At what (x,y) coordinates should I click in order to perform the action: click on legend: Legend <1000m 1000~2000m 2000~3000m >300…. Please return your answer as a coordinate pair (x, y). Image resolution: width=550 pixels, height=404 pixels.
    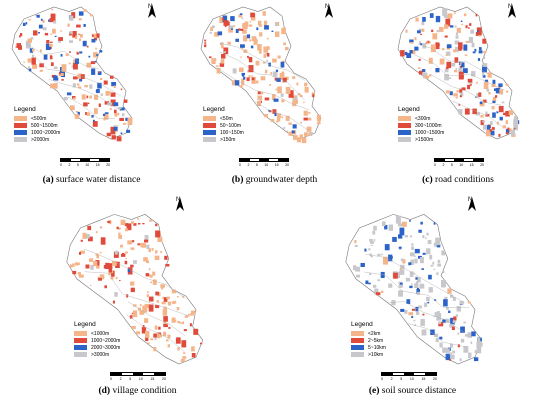
    Looking at the image, I should click on (97, 339).